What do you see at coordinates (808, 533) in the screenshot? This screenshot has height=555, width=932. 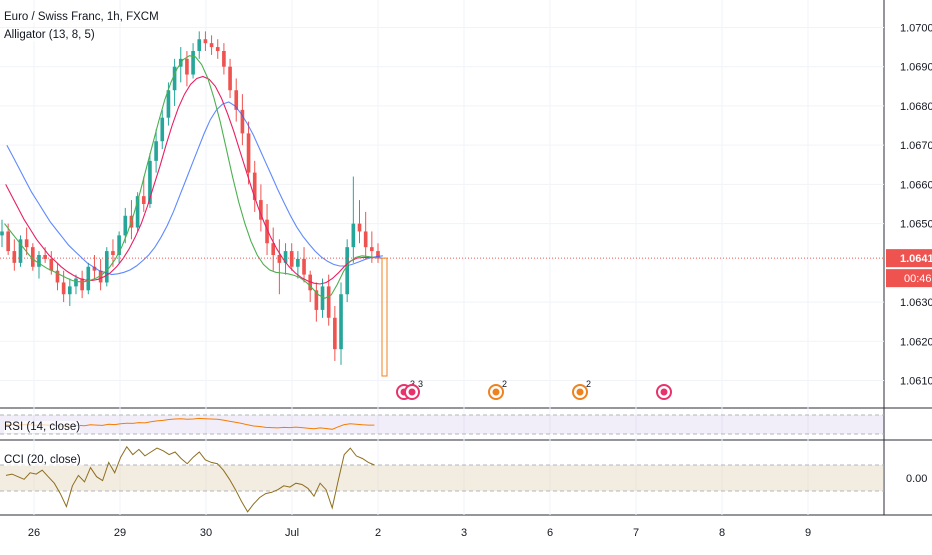 I see `time-tick-label: 9` at bounding box center [808, 533].